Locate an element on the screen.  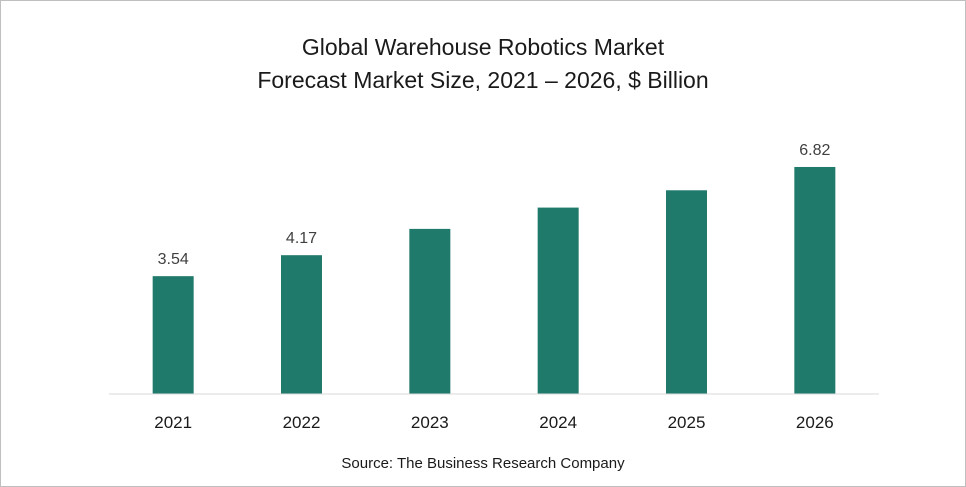
x-tick-label-2026: 2026 is located at coordinates (815, 422).